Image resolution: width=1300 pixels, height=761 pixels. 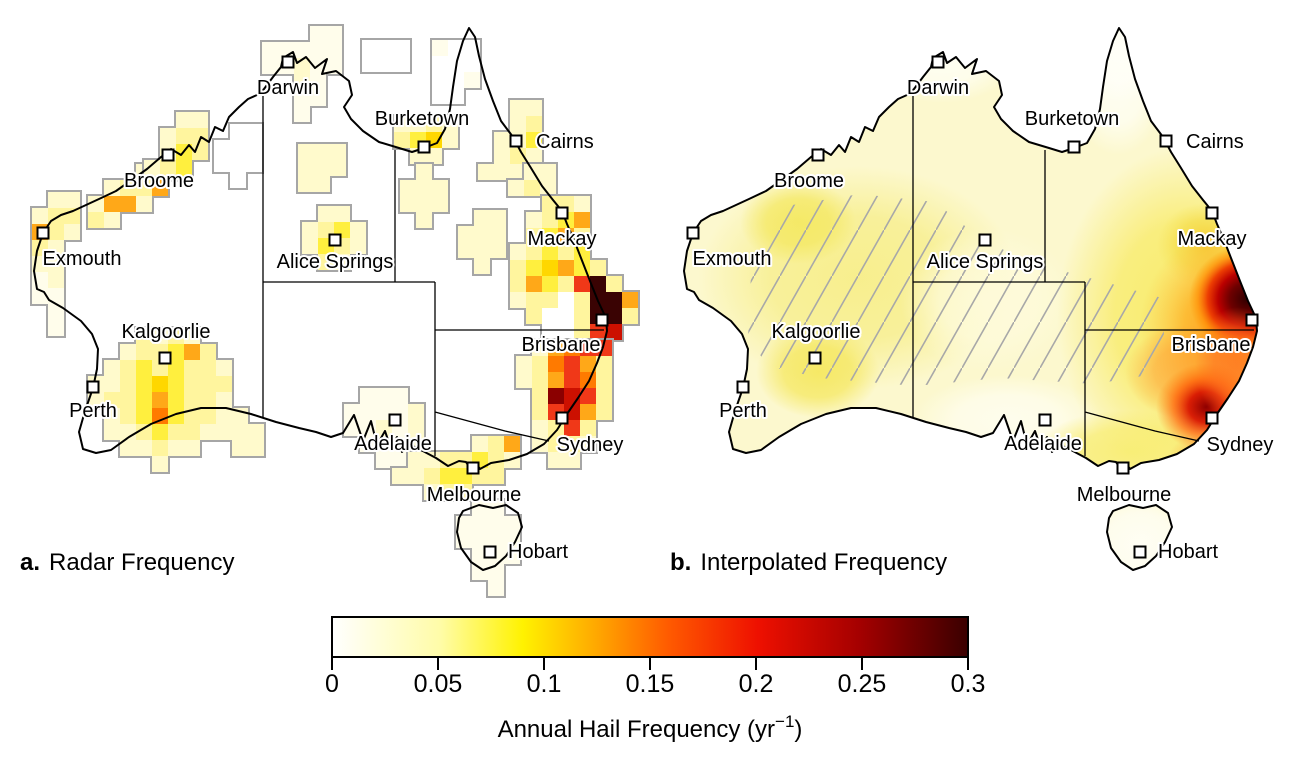 What do you see at coordinates (93, 411) in the screenshot?
I see `city-label-perth: Perth` at bounding box center [93, 411].